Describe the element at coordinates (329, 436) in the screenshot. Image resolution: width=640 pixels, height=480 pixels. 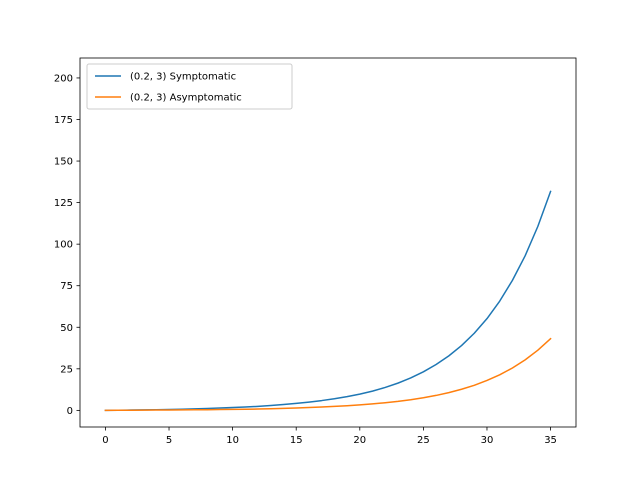
I see `x-axis: 0 5 10 15 20 25 30 35` at that location.